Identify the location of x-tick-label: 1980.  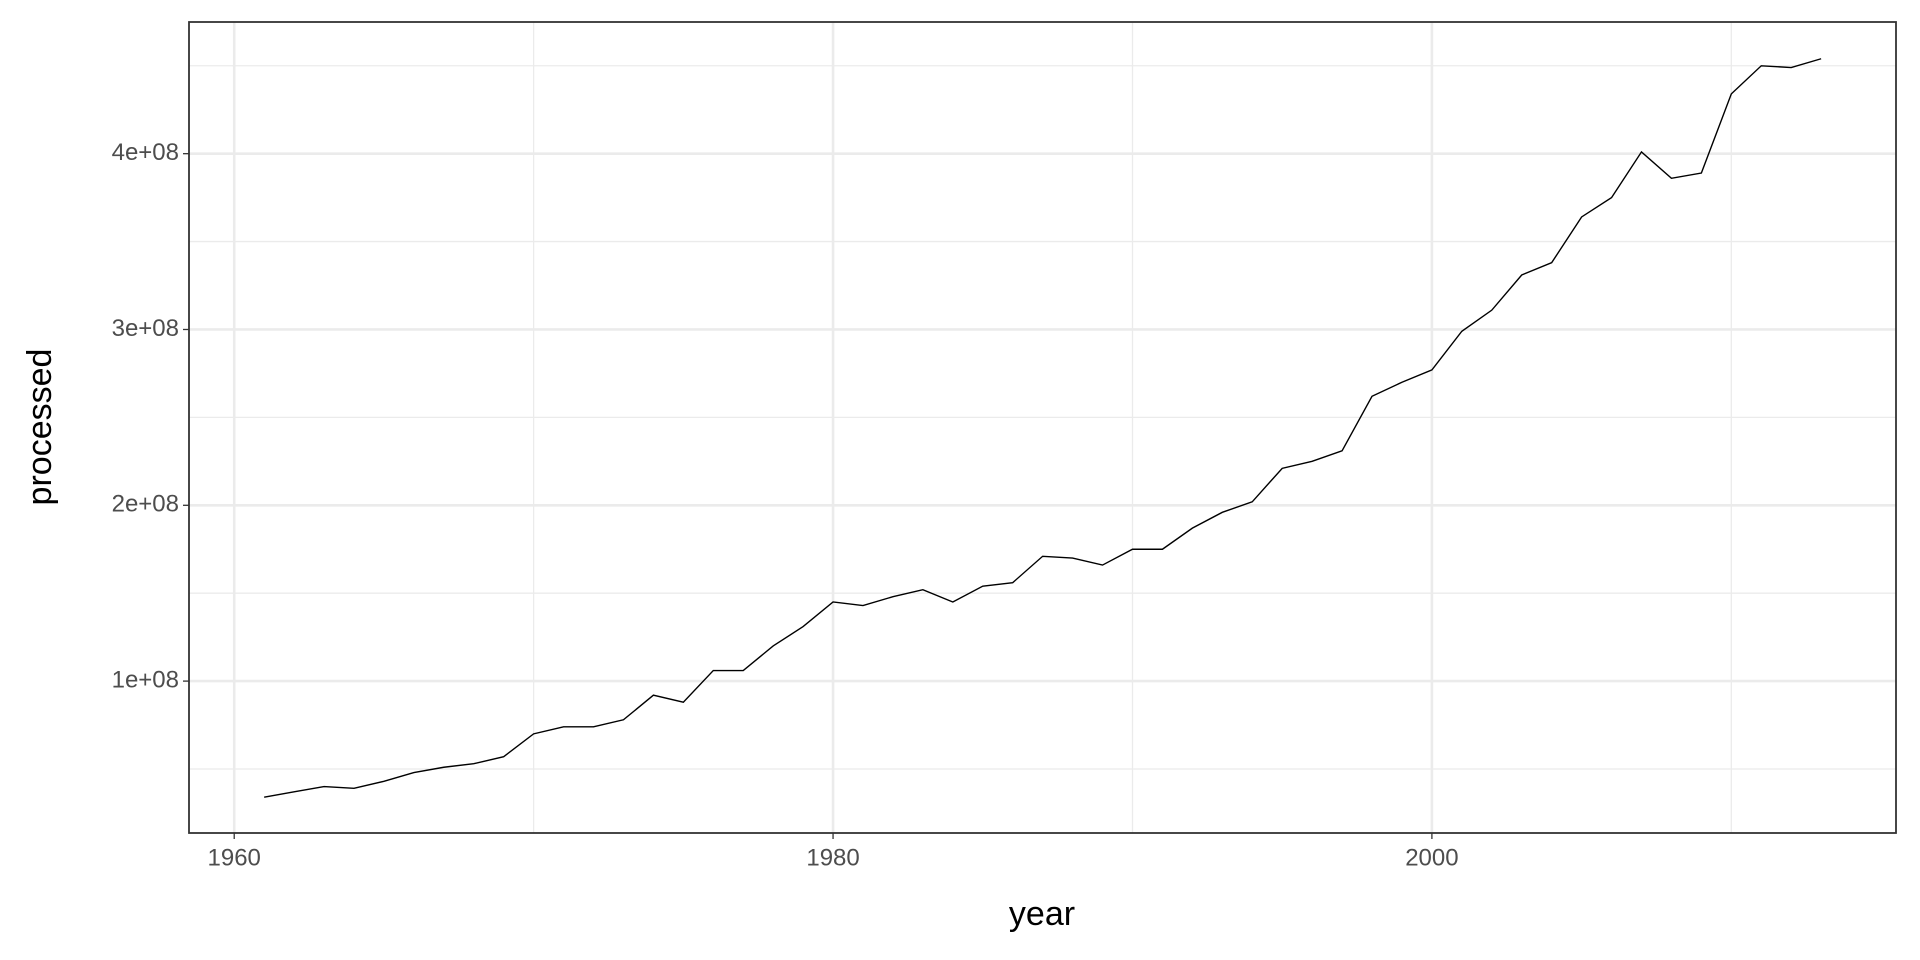
(832, 857).